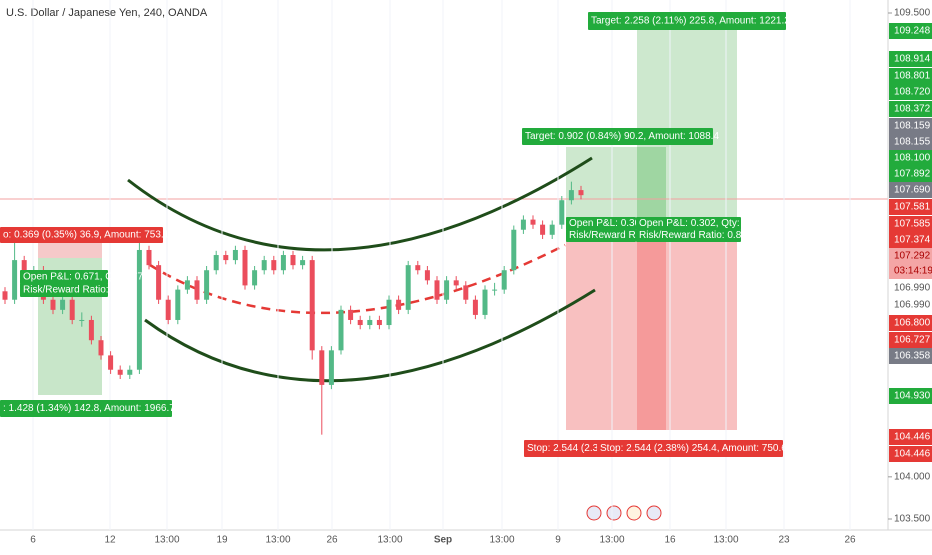 The height and width of the screenshot is (555, 932). I want to click on stop-overlap, so click(651, 330).